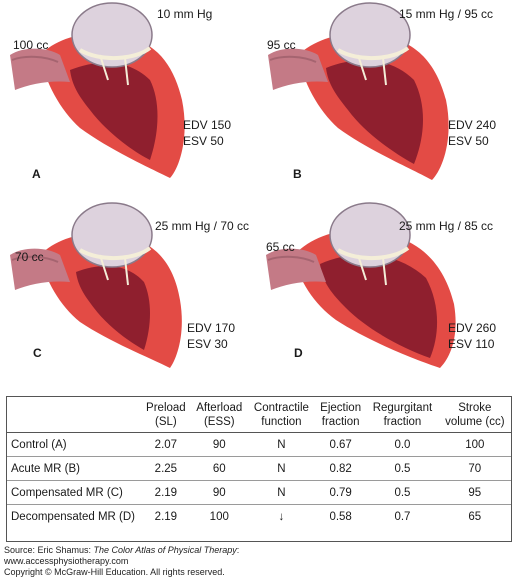  What do you see at coordinates (97, 90) in the screenshot?
I see `heart-illustration-a` at bounding box center [97, 90].